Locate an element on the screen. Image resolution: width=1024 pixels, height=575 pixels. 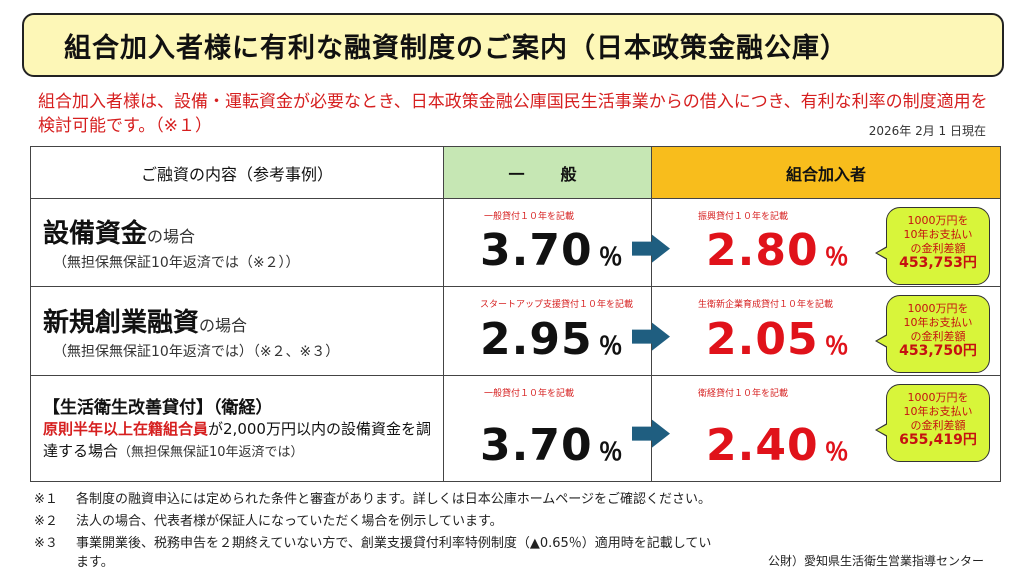
row-subtext: （無担保無保証10年返済では（※２）） is located at coordinates (176, 263).